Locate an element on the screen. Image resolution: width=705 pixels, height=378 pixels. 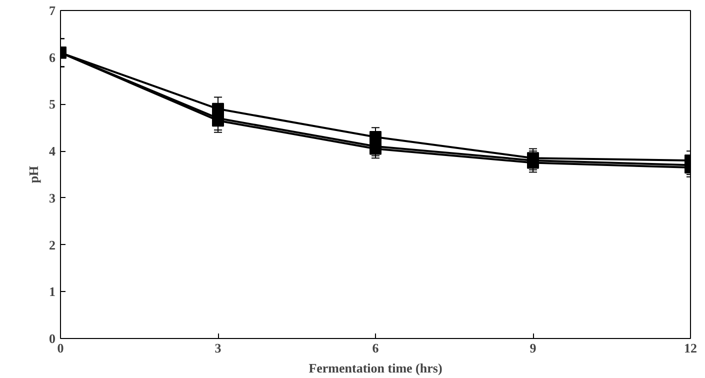
x-tick-label: 3 is located at coordinates (218, 348).